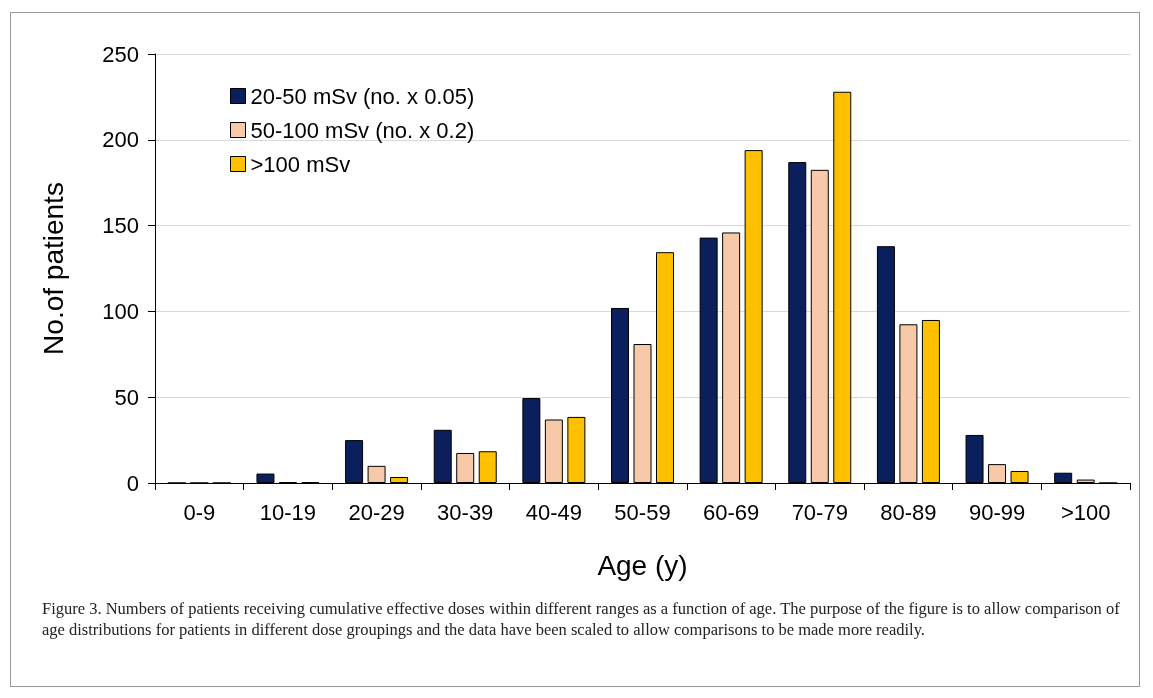 The width and height of the screenshot is (1153, 698). Describe the element at coordinates (53, 268) in the screenshot. I see `y-axis-title: No.of patients` at that location.